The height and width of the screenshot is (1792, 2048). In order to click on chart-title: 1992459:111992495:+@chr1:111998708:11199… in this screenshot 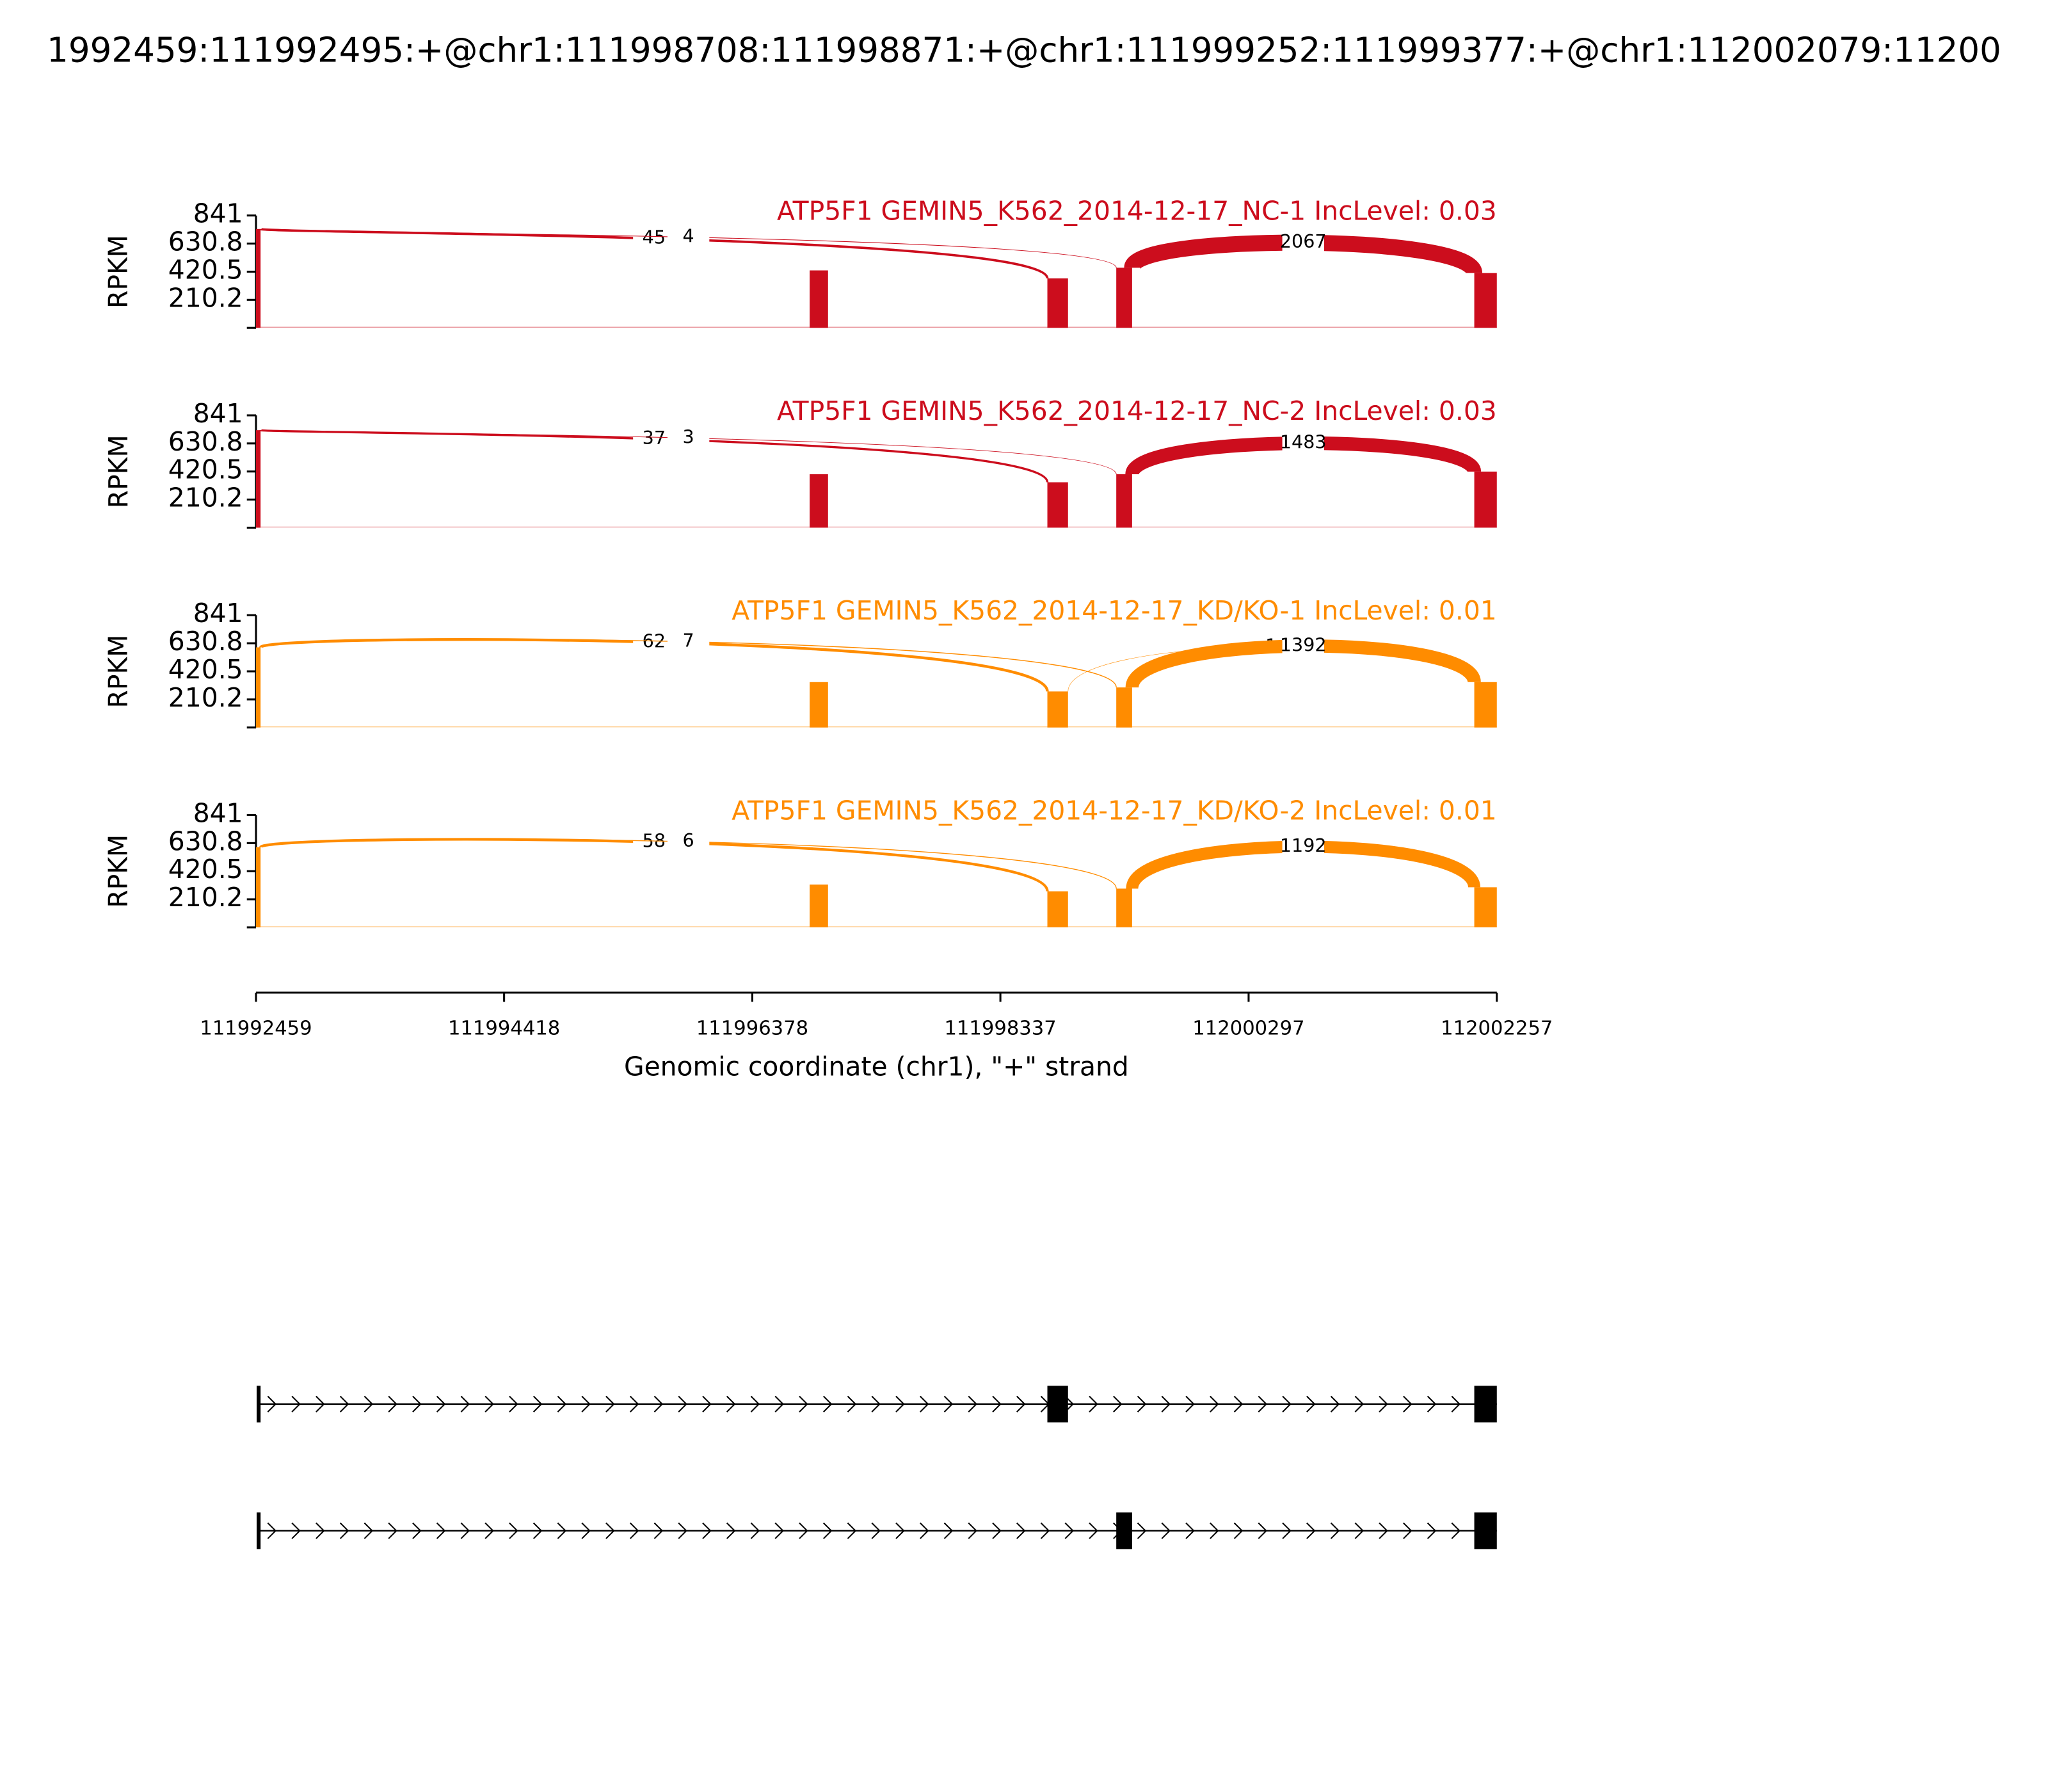, I will do `click(1024, 50)`.